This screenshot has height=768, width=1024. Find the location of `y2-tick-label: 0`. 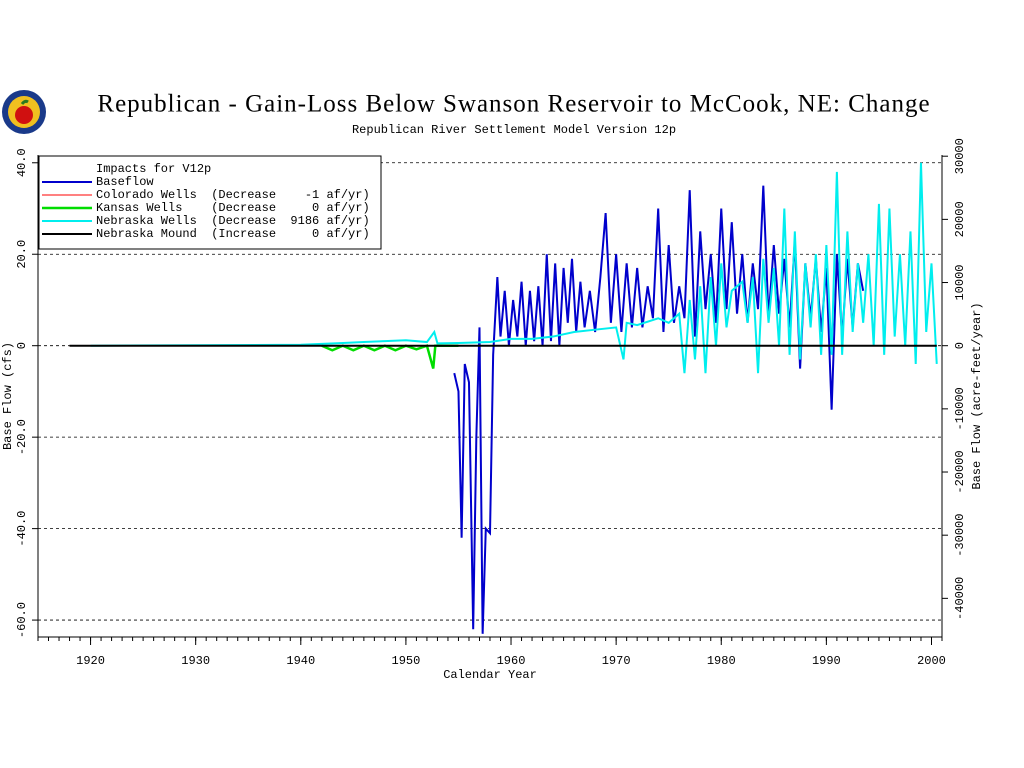

y2-tick-label: 0 is located at coordinates (960, 345).